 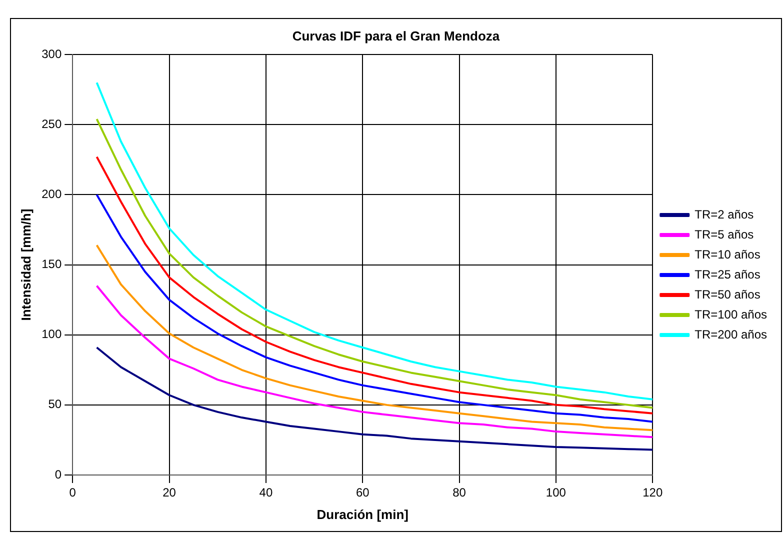 I want to click on legend-label: TR=2 años, so click(x=724, y=214).